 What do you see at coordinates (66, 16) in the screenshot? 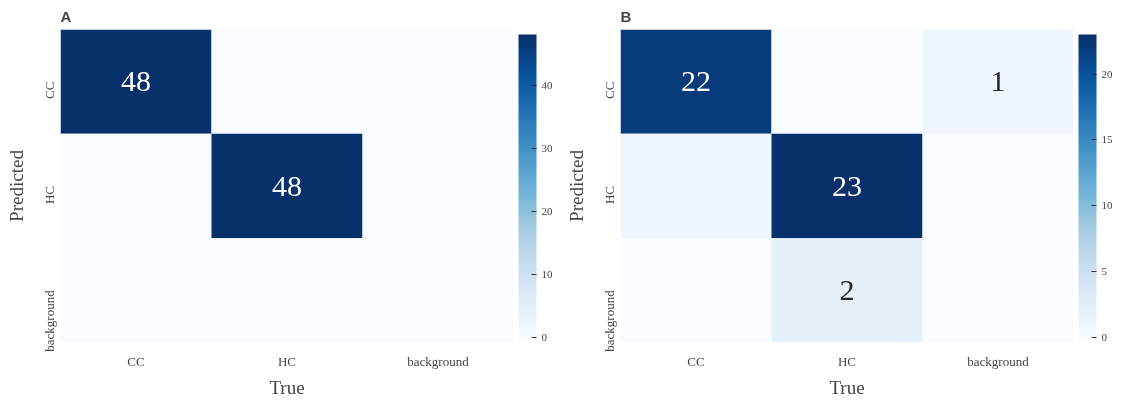
I see `chart-title: A` at bounding box center [66, 16].